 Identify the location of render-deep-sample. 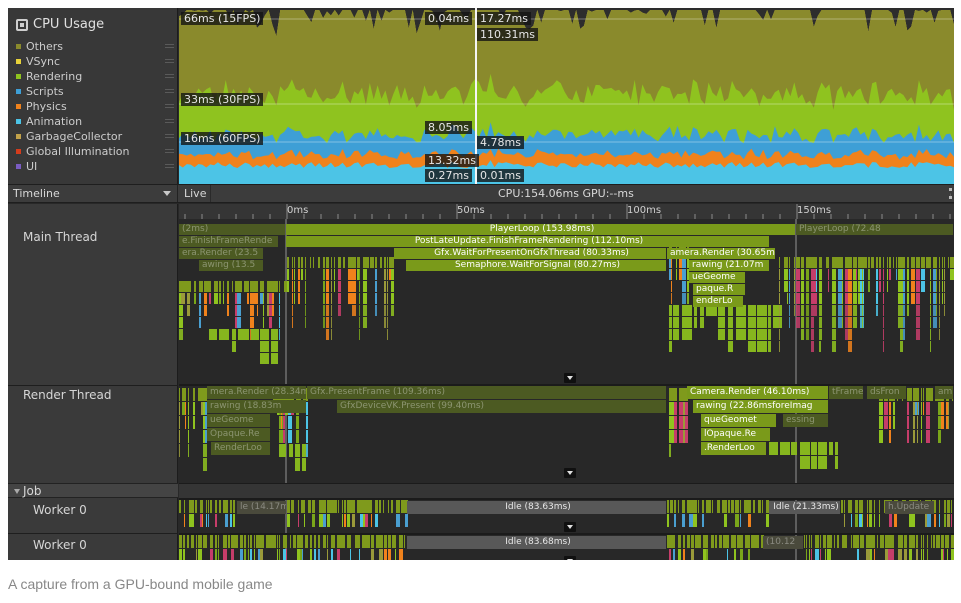
(836, 462).